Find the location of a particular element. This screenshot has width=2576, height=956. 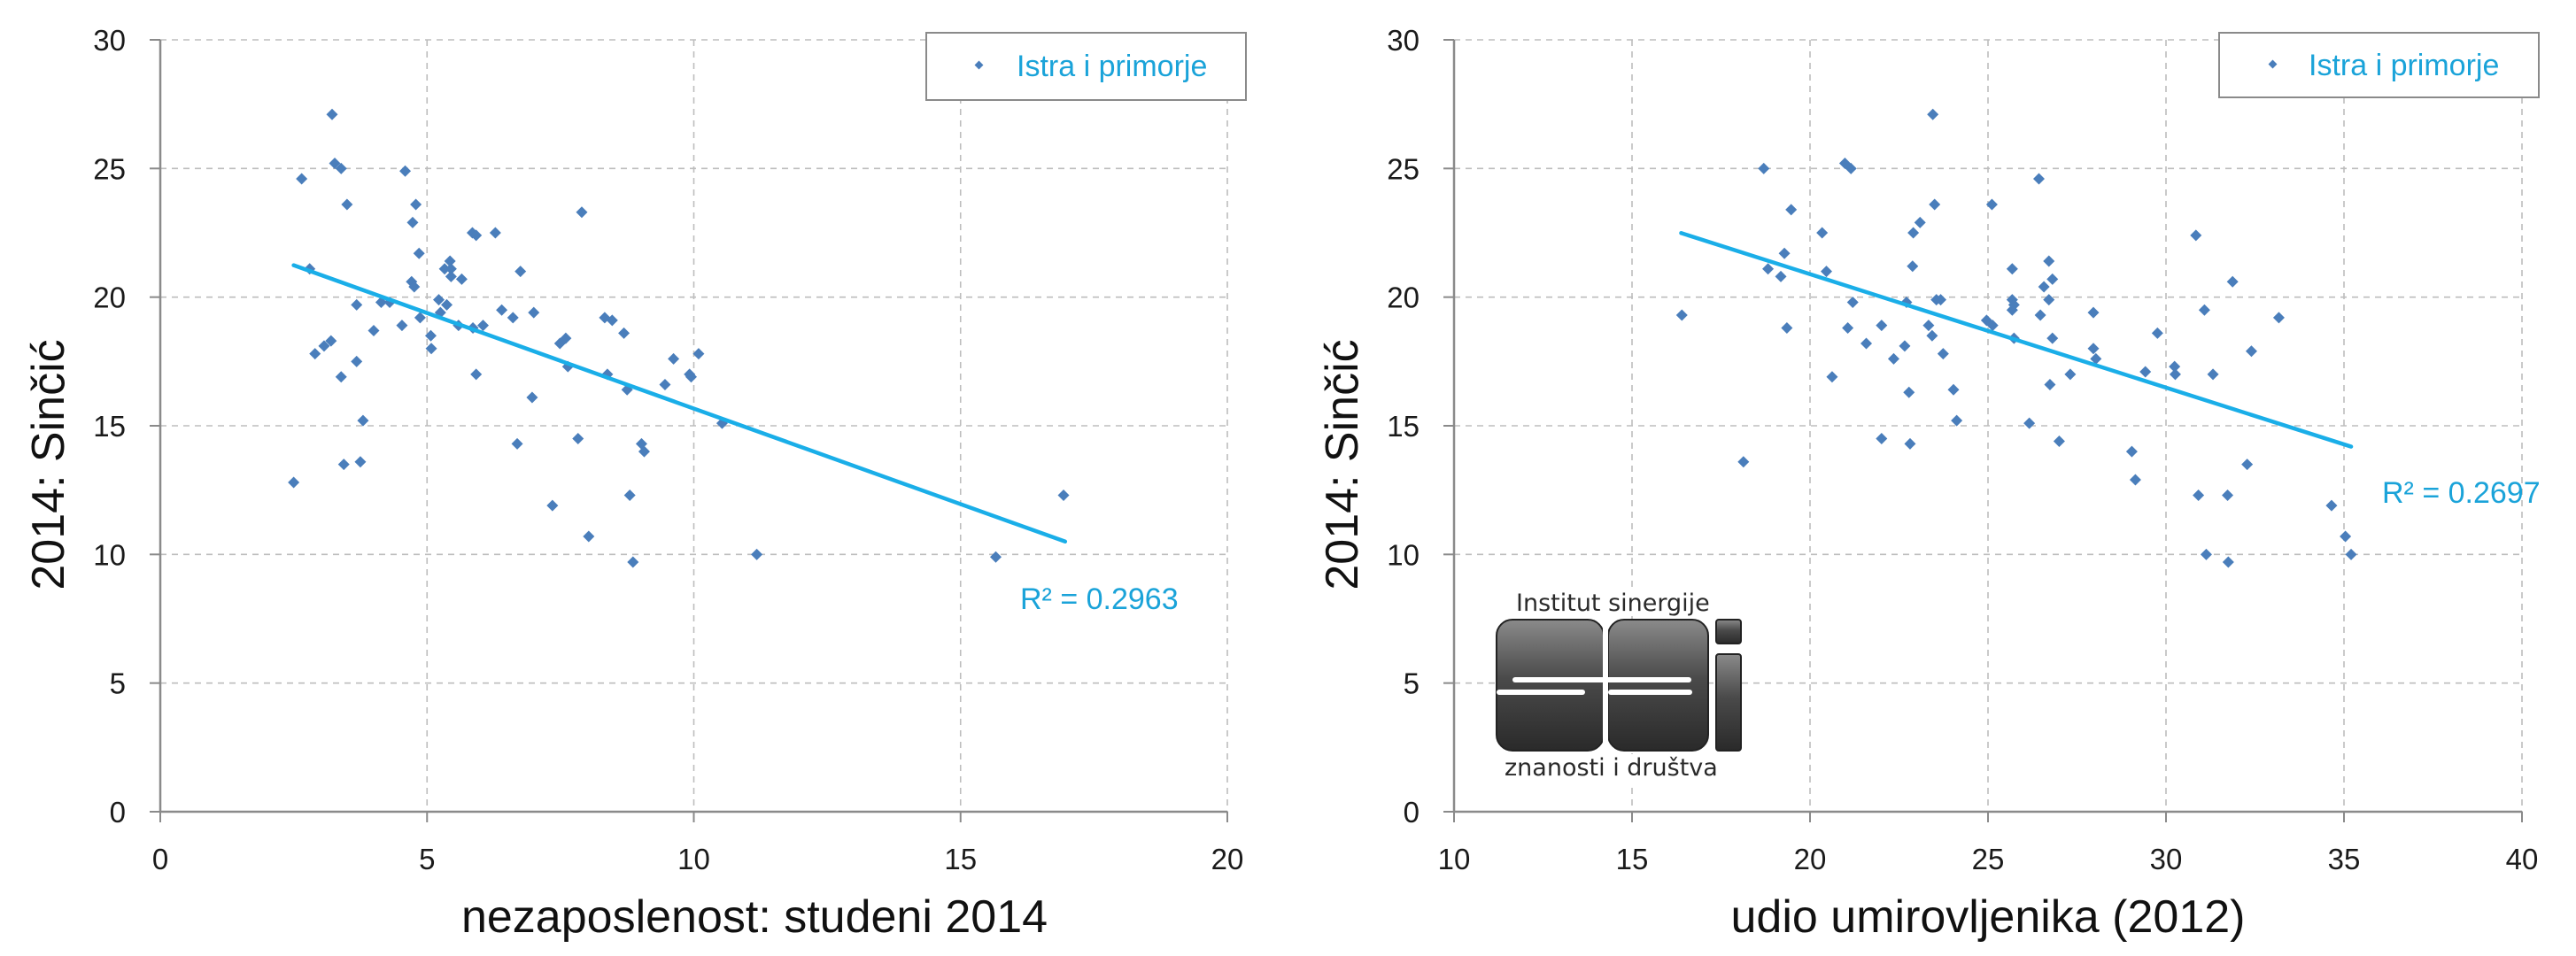

logo-top-text: Institut sinergije is located at coordinates (1613, 603).